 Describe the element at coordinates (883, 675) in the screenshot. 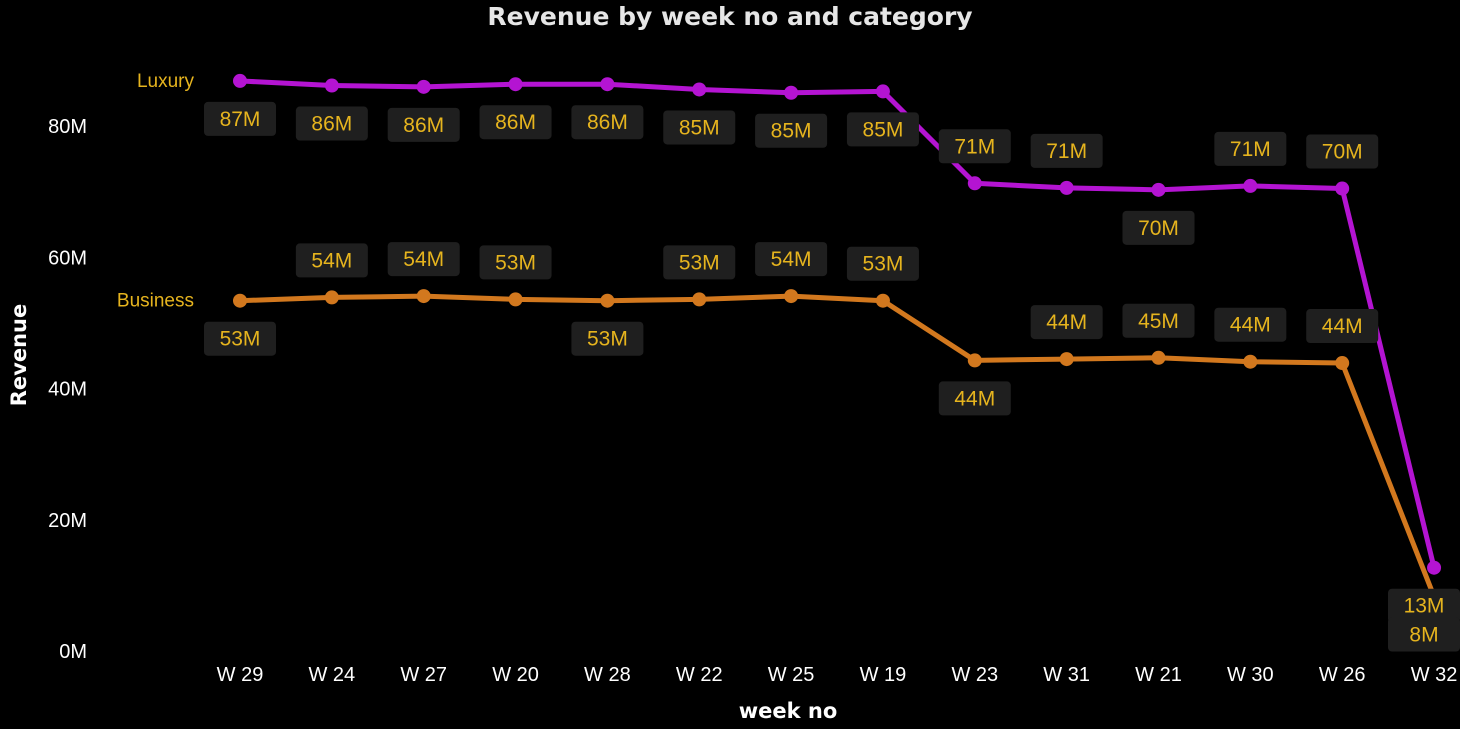

I see `x-tick-label: W 19` at that location.